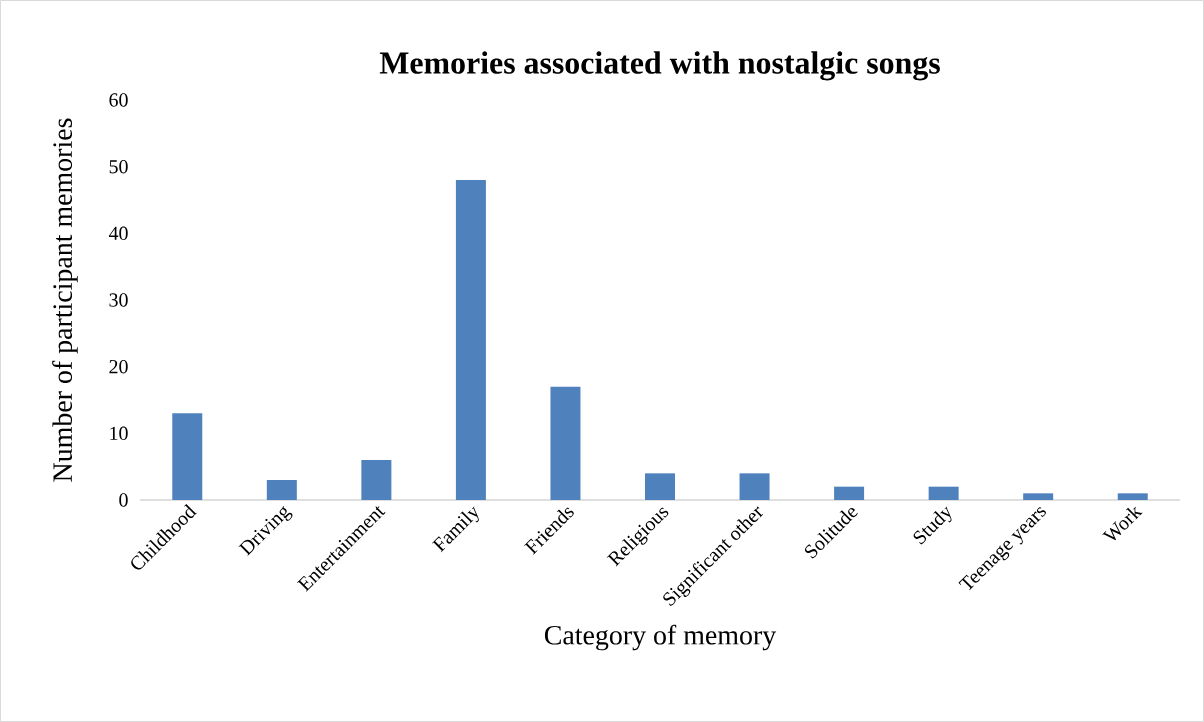 The height and width of the screenshot is (722, 1204). What do you see at coordinates (119, 433) in the screenshot?
I see `y-tick-label: 10` at bounding box center [119, 433].